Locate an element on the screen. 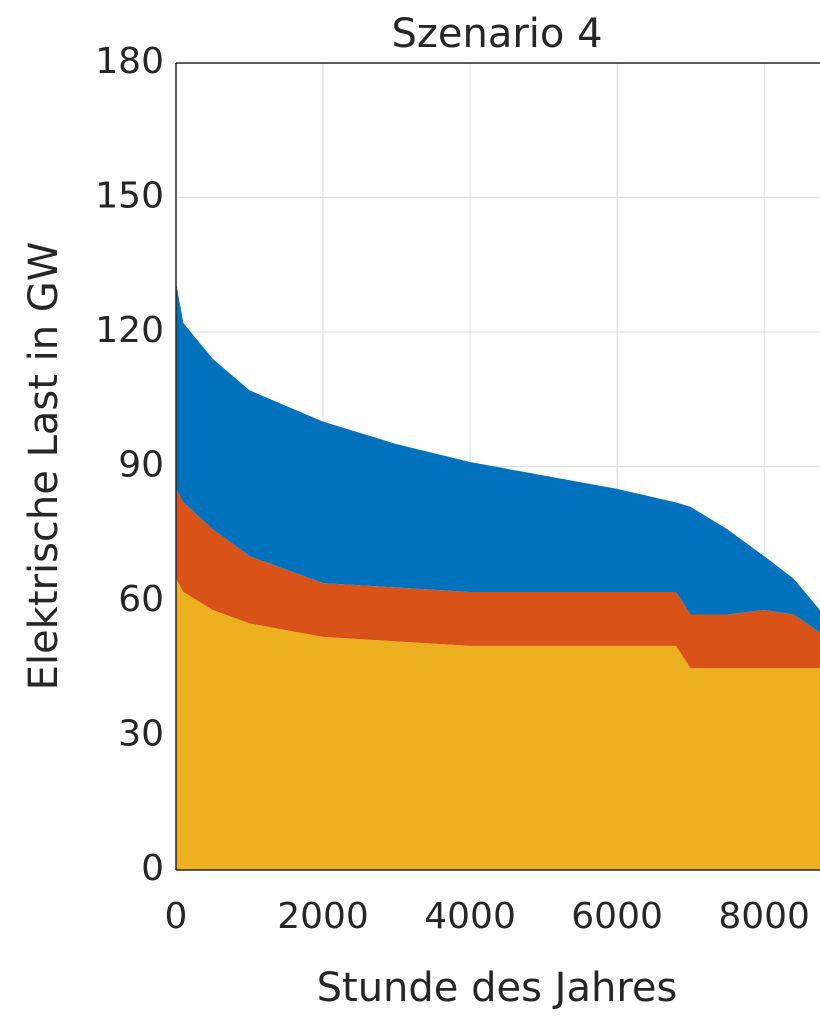 The width and height of the screenshot is (820, 1016). y-tick-label: 0 is located at coordinates (152, 868).